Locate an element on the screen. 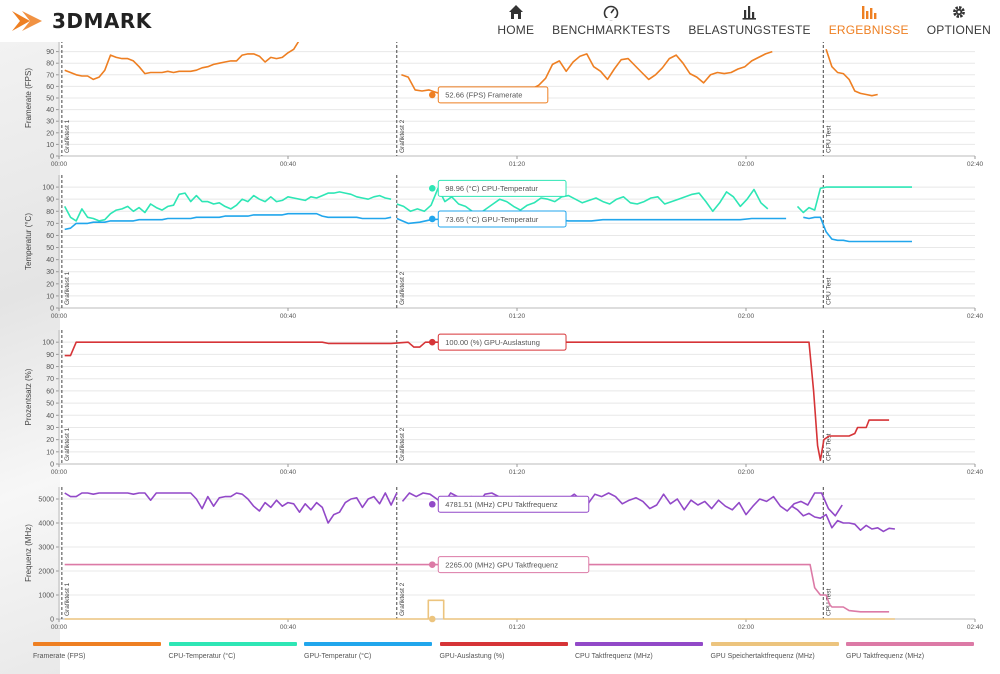 The image size is (1000, 674). legend-label: GPU-Temperatur (°C) is located at coordinates (338, 656).